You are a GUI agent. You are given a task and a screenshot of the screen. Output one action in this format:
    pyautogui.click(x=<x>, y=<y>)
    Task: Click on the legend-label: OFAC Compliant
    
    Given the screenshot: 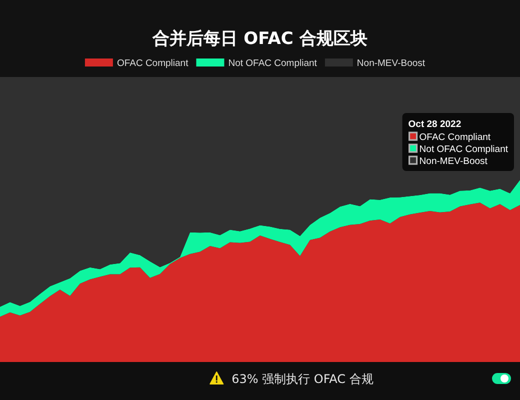 What is the action you would take?
    pyautogui.click(x=152, y=63)
    